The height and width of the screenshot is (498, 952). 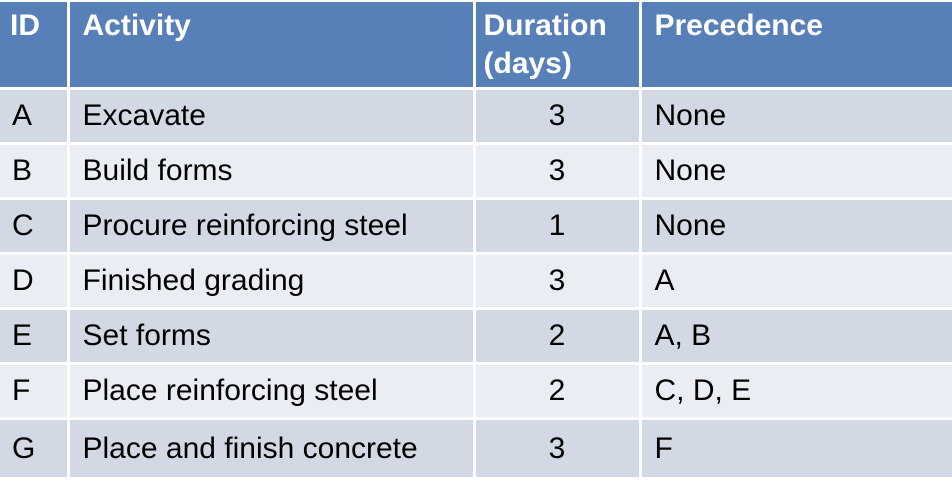 I want to click on table-row: D Finished grading 3 A, so click(x=476, y=281).